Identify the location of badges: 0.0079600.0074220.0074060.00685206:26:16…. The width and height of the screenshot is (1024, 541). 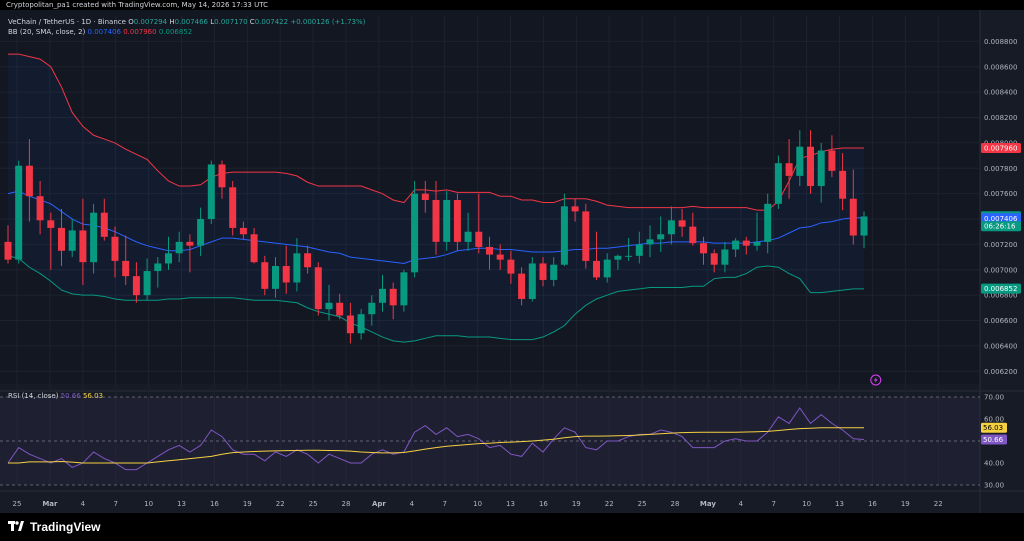
(1001, 293).